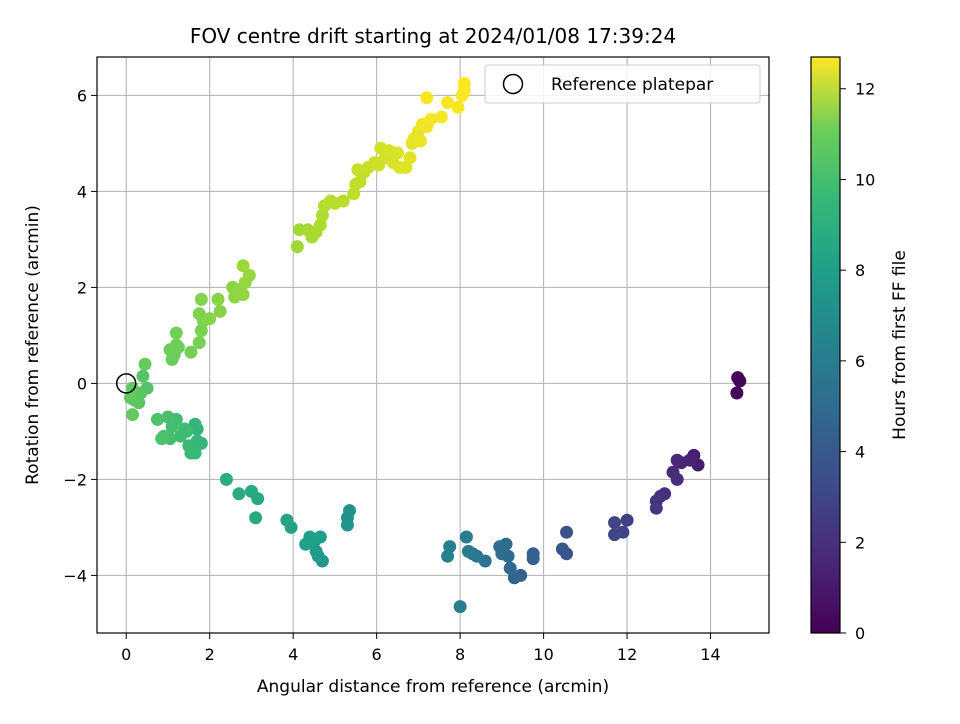 The height and width of the screenshot is (724, 960). Describe the element at coordinates (210, 654) in the screenshot. I see `x-tick-label: 2` at that location.